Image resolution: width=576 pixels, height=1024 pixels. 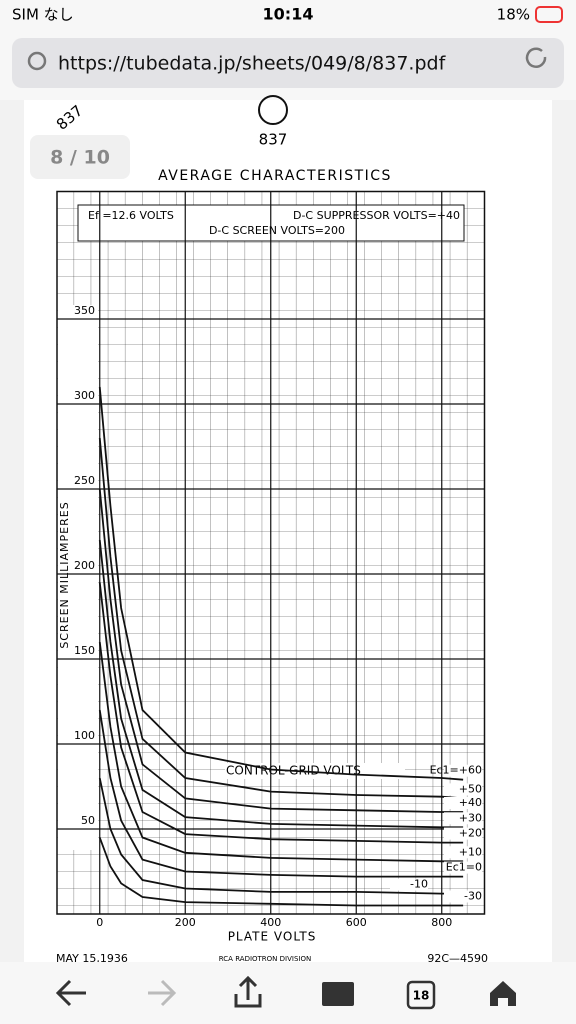 I want to click on x-tick-label: 600, so click(x=356, y=922).